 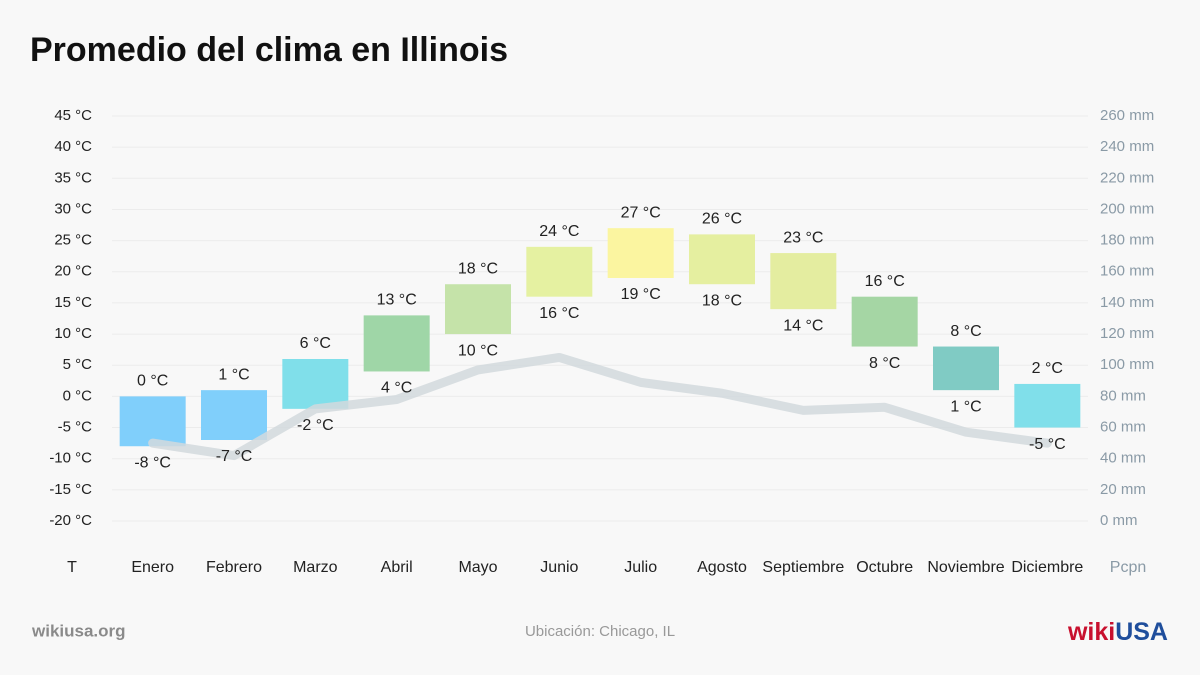 I want to click on y-tick-label: 15 °C, so click(x=73, y=302).